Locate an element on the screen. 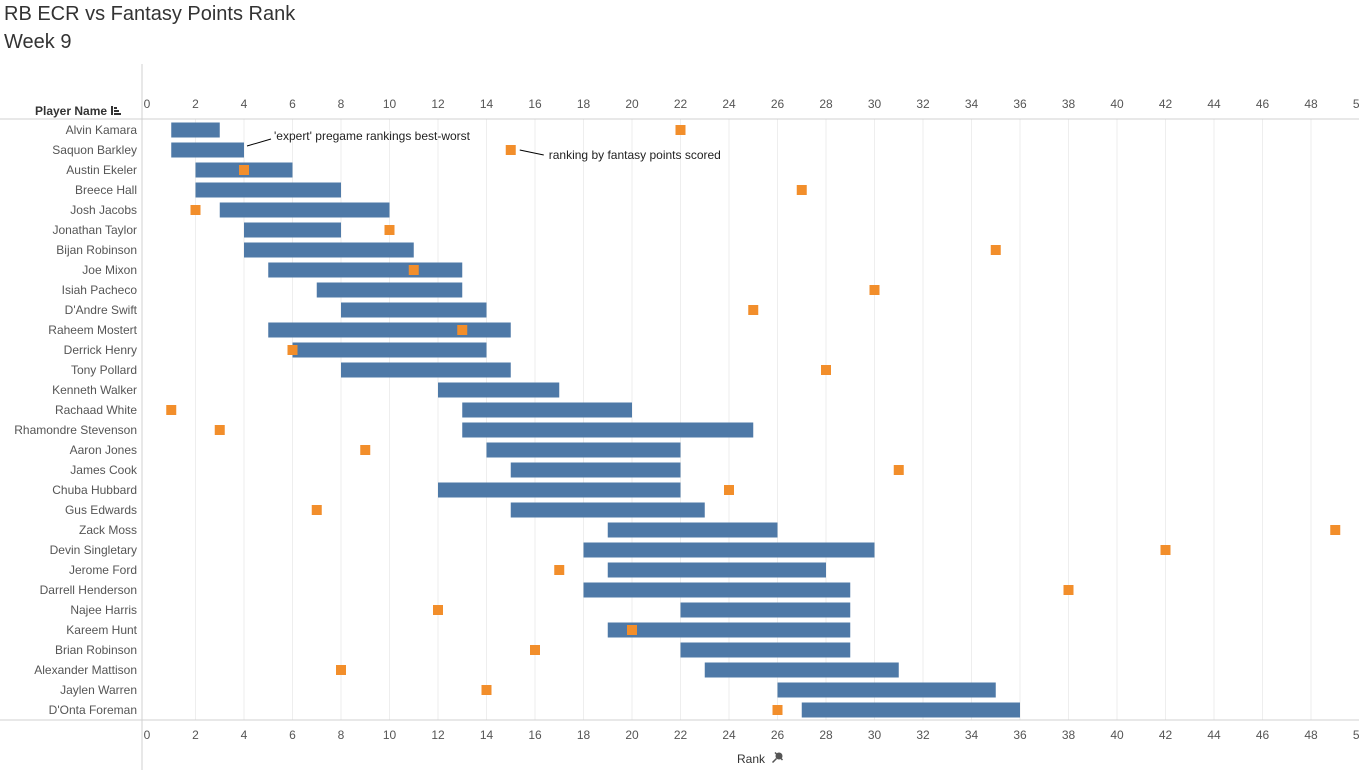  x-tick-label-bottom: 18 is located at coordinates (584, 735).